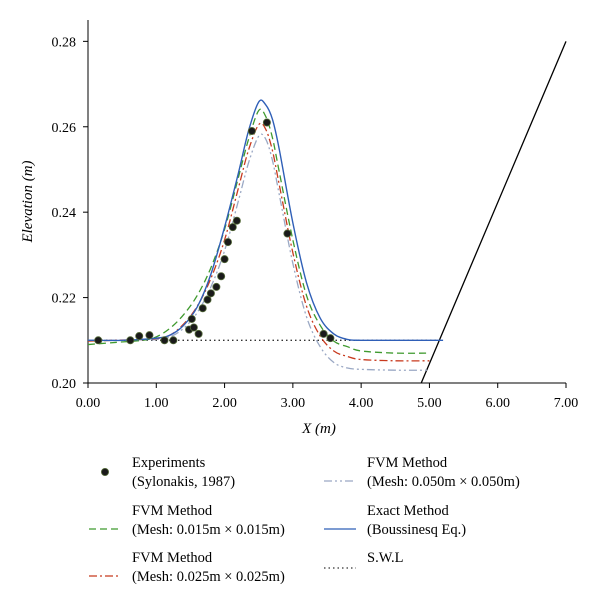  I want to click on y-tick-label: 0.26, so click(64, 128).